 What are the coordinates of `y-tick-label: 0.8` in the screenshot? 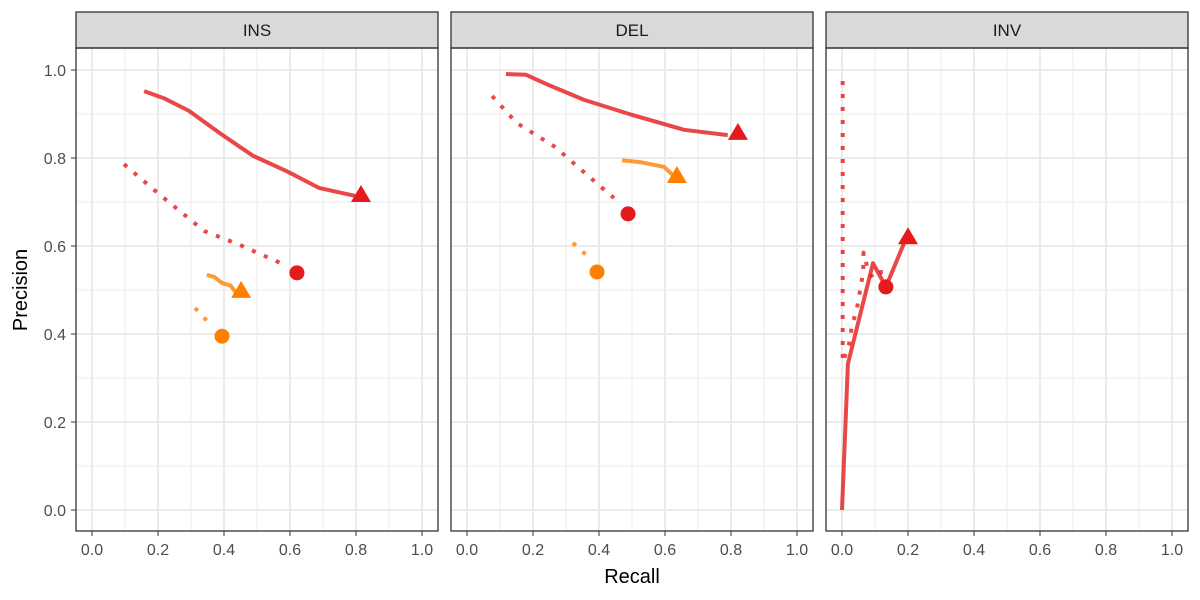 It's located at (55, 159).